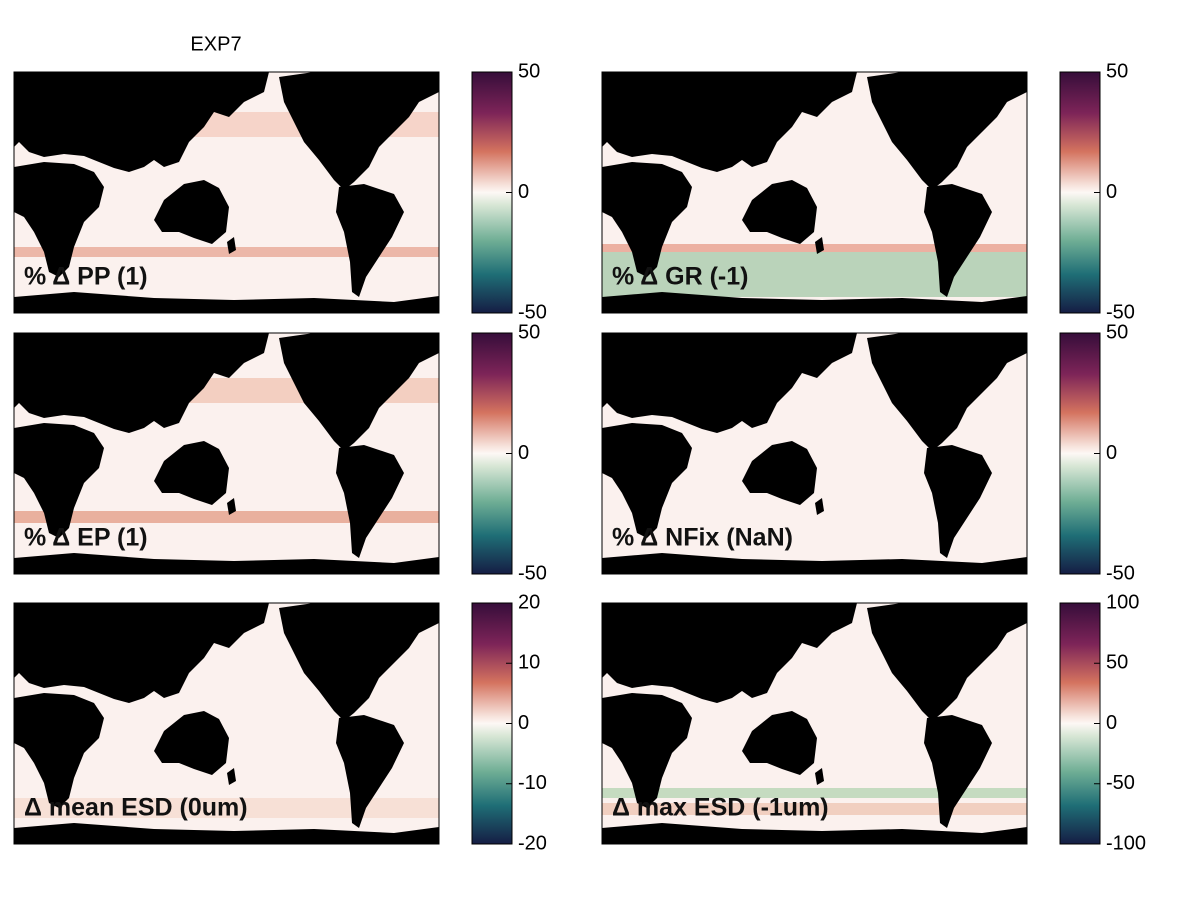 This screenshot has width=1200, height=905. What do you see at coordinates (532, 843) in the screenshot?
I see `colorbar-tick-label: -20` at bounding box center [532, 843].